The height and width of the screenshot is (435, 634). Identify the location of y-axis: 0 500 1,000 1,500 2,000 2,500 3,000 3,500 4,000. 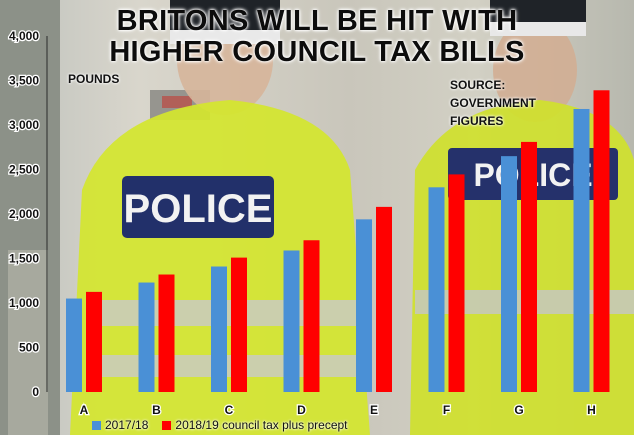
(28, 214).